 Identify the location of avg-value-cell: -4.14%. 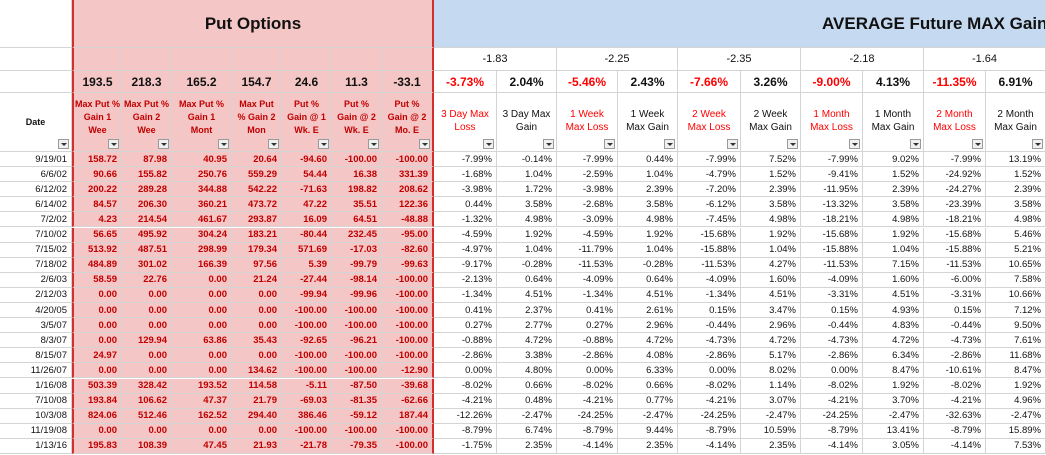
(587, 446).